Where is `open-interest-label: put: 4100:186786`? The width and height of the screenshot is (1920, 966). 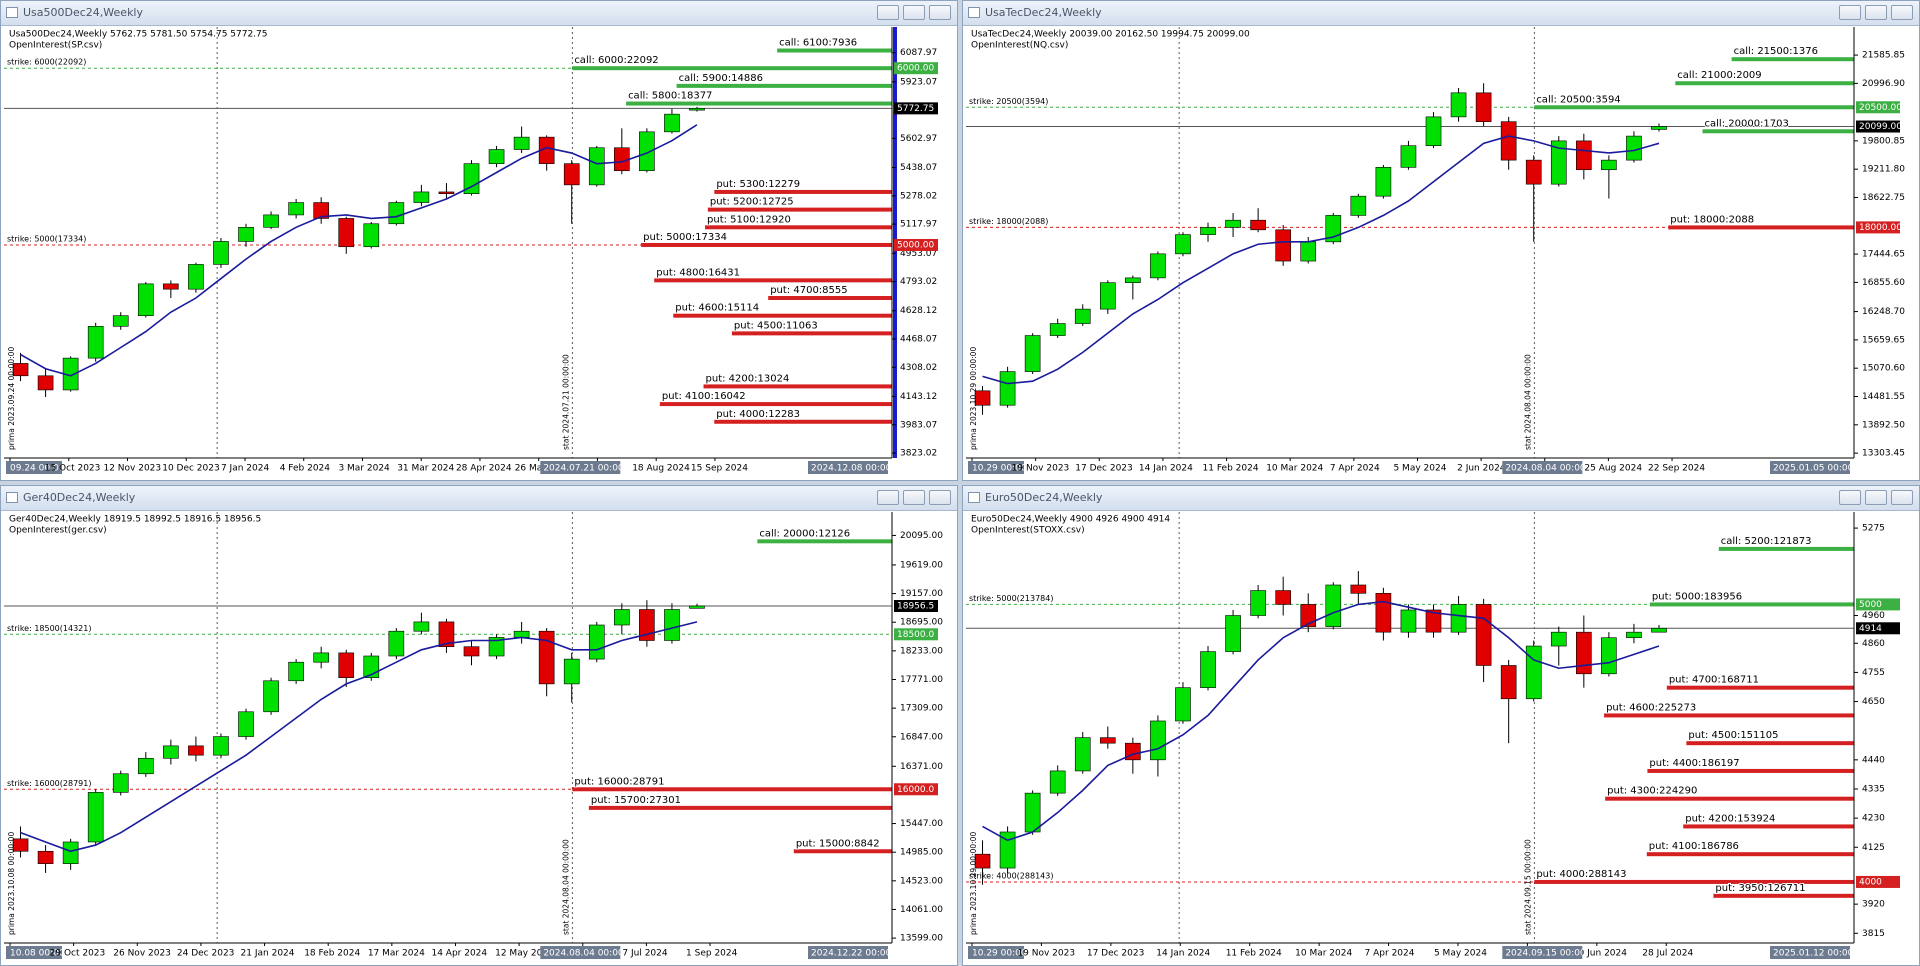
open-interest-label: put: 4100:186786 is located at coordinates (1694, 846).